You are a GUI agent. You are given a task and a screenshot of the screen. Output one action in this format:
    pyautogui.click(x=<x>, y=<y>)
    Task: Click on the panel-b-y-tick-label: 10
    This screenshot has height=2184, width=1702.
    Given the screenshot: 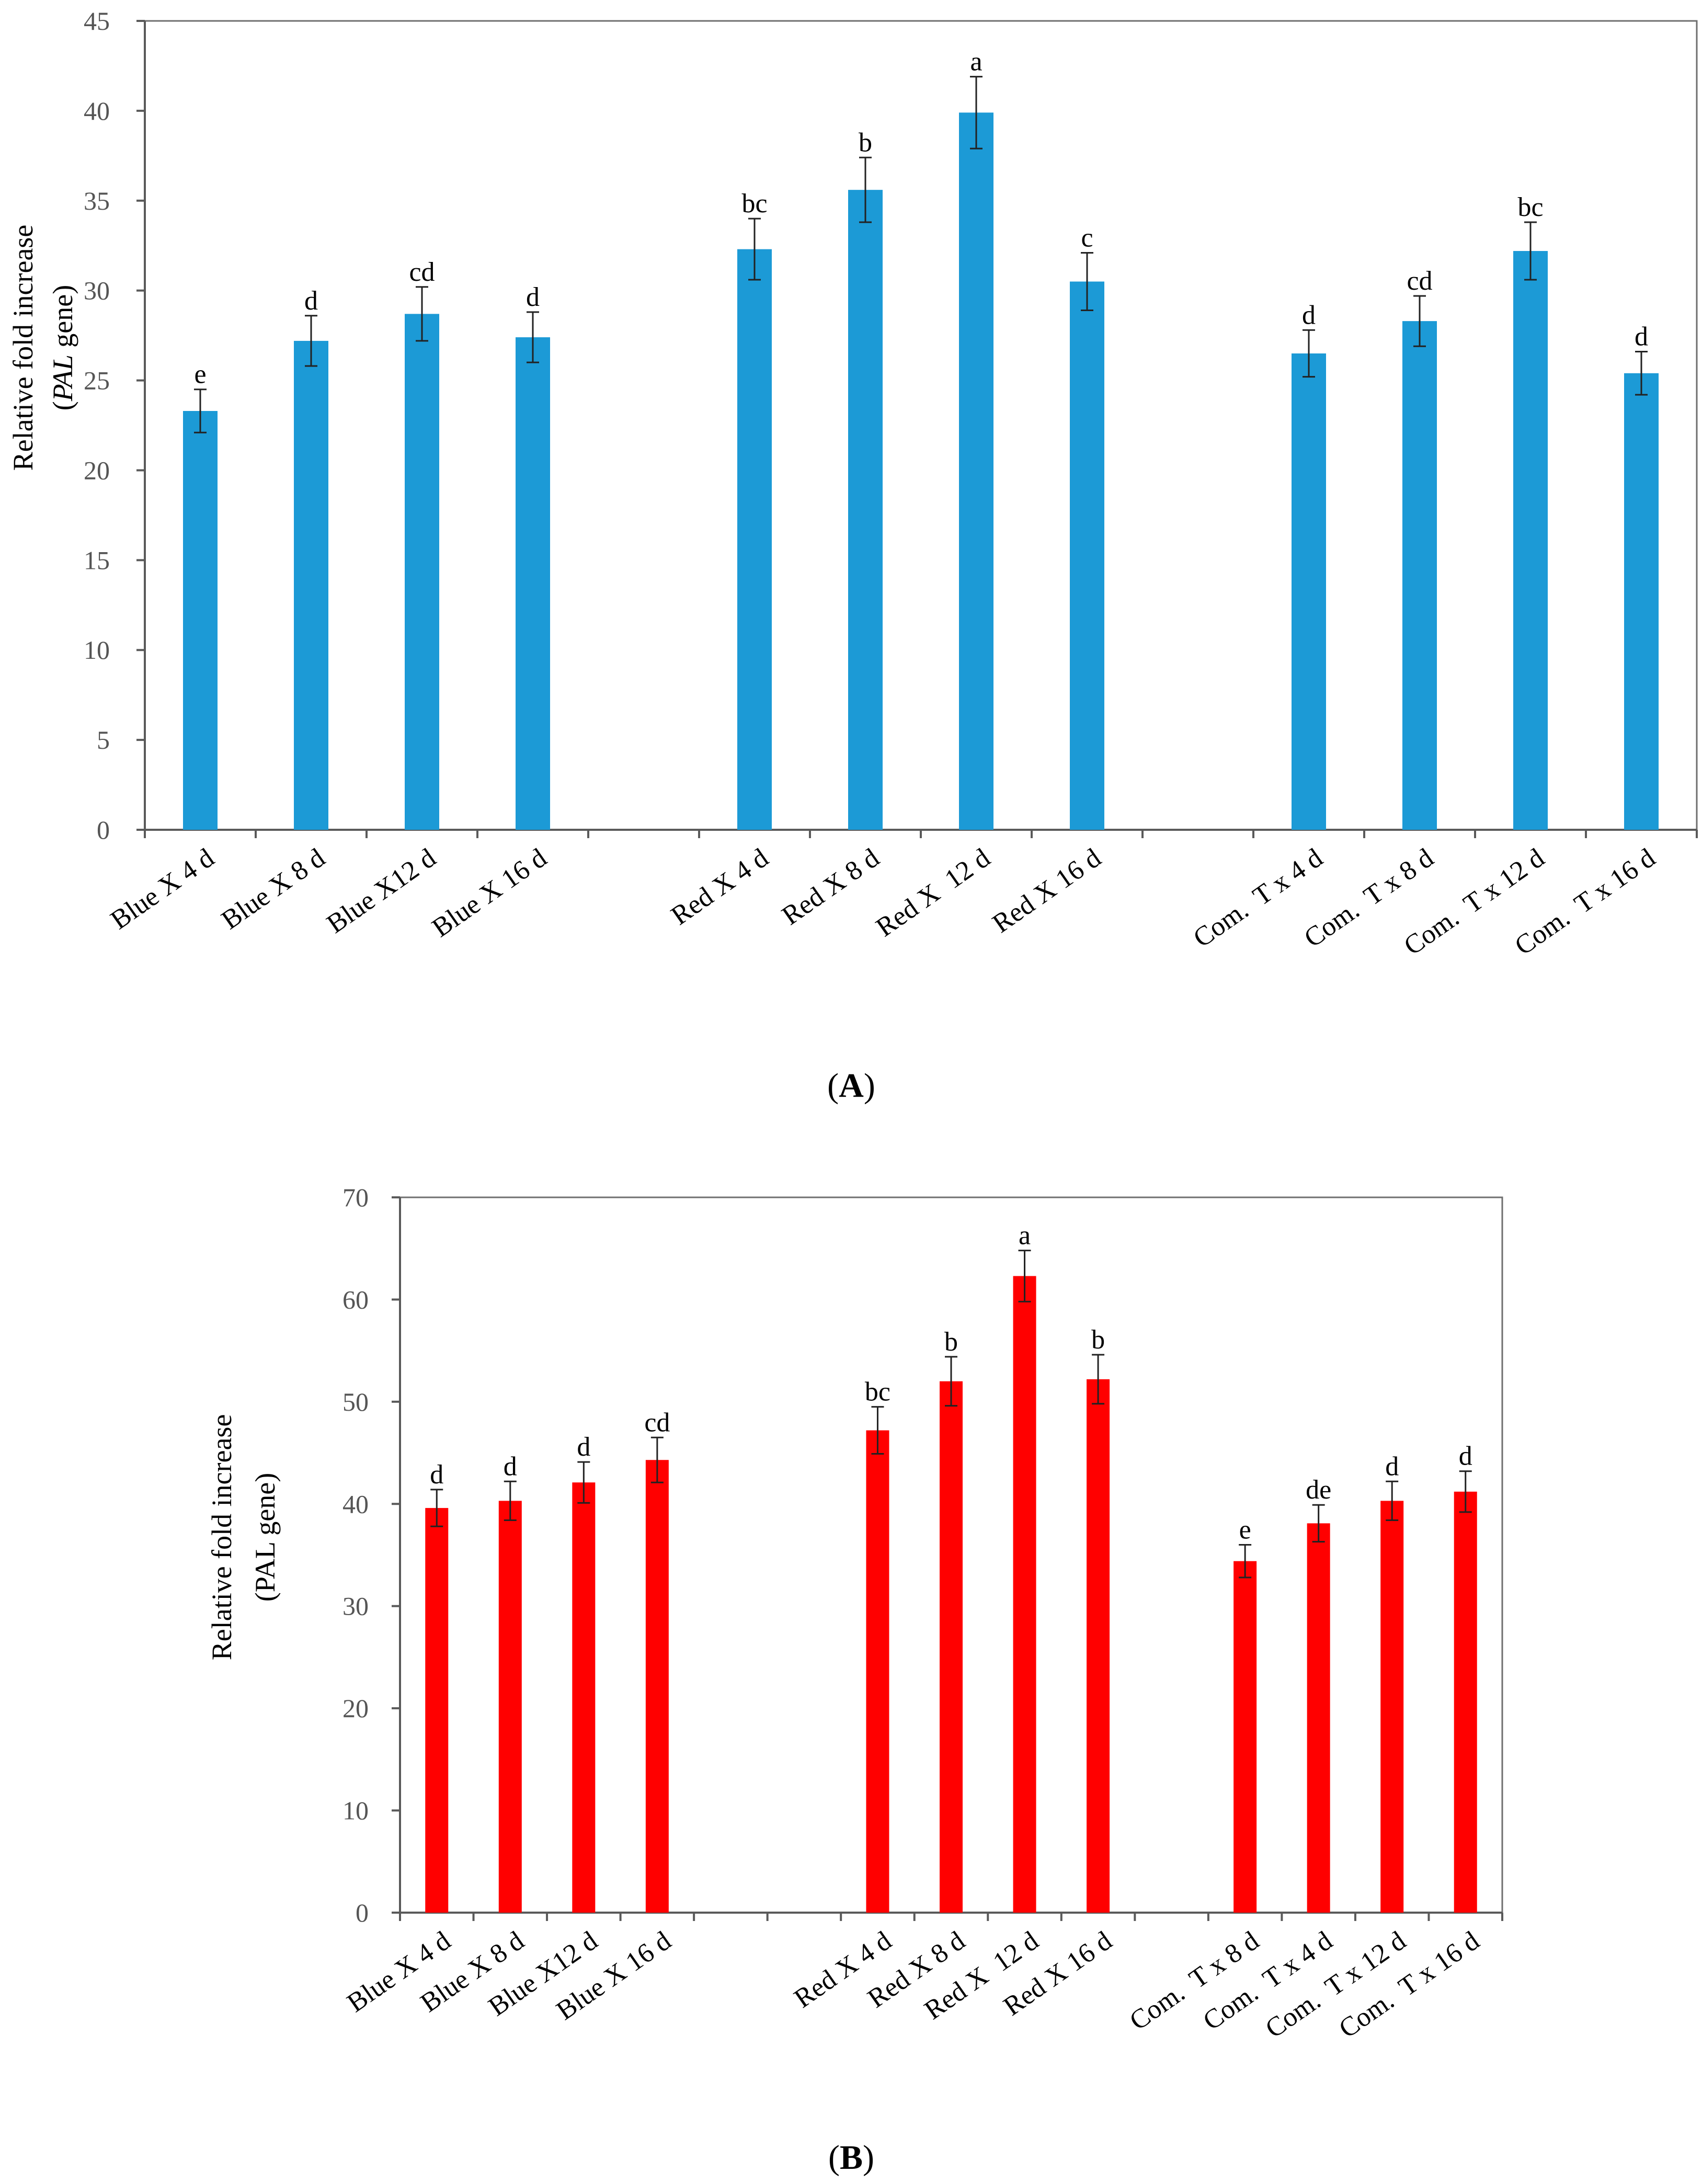 What is the action you would take?
    pyautogui.click(x=355, y=1811)
    